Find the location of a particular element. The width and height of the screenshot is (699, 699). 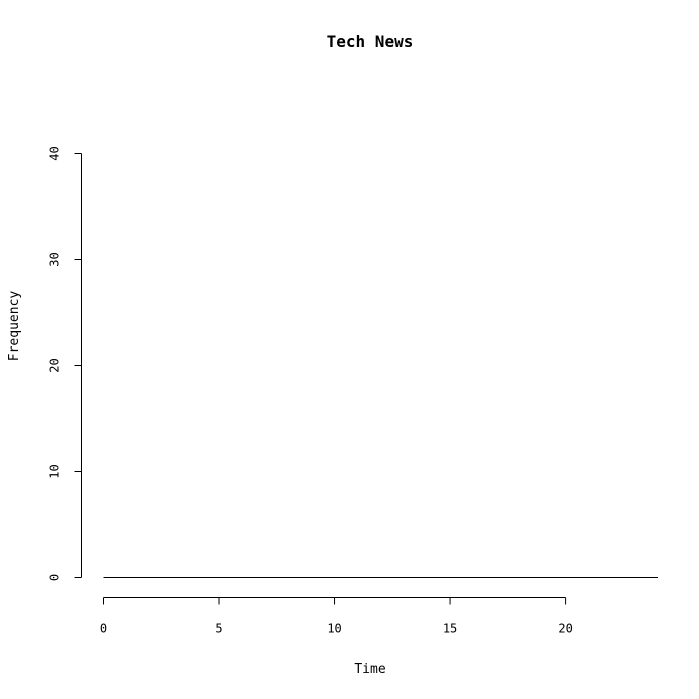

x-tick-label: 10 is located at coordinates (334, 629).